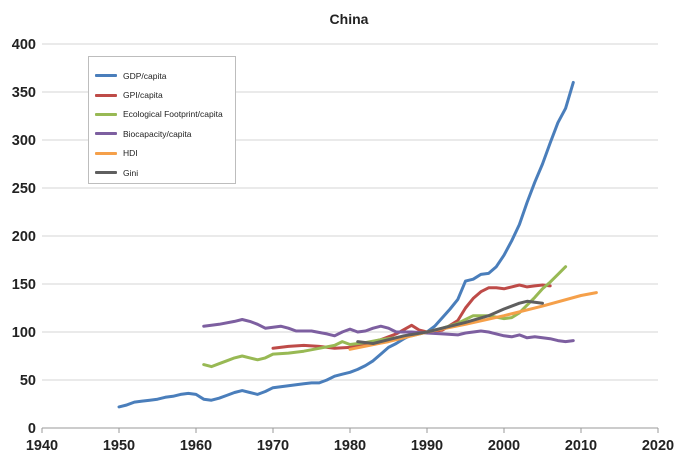  I want to click on x-tick-label: 1950, so click(119, 446).